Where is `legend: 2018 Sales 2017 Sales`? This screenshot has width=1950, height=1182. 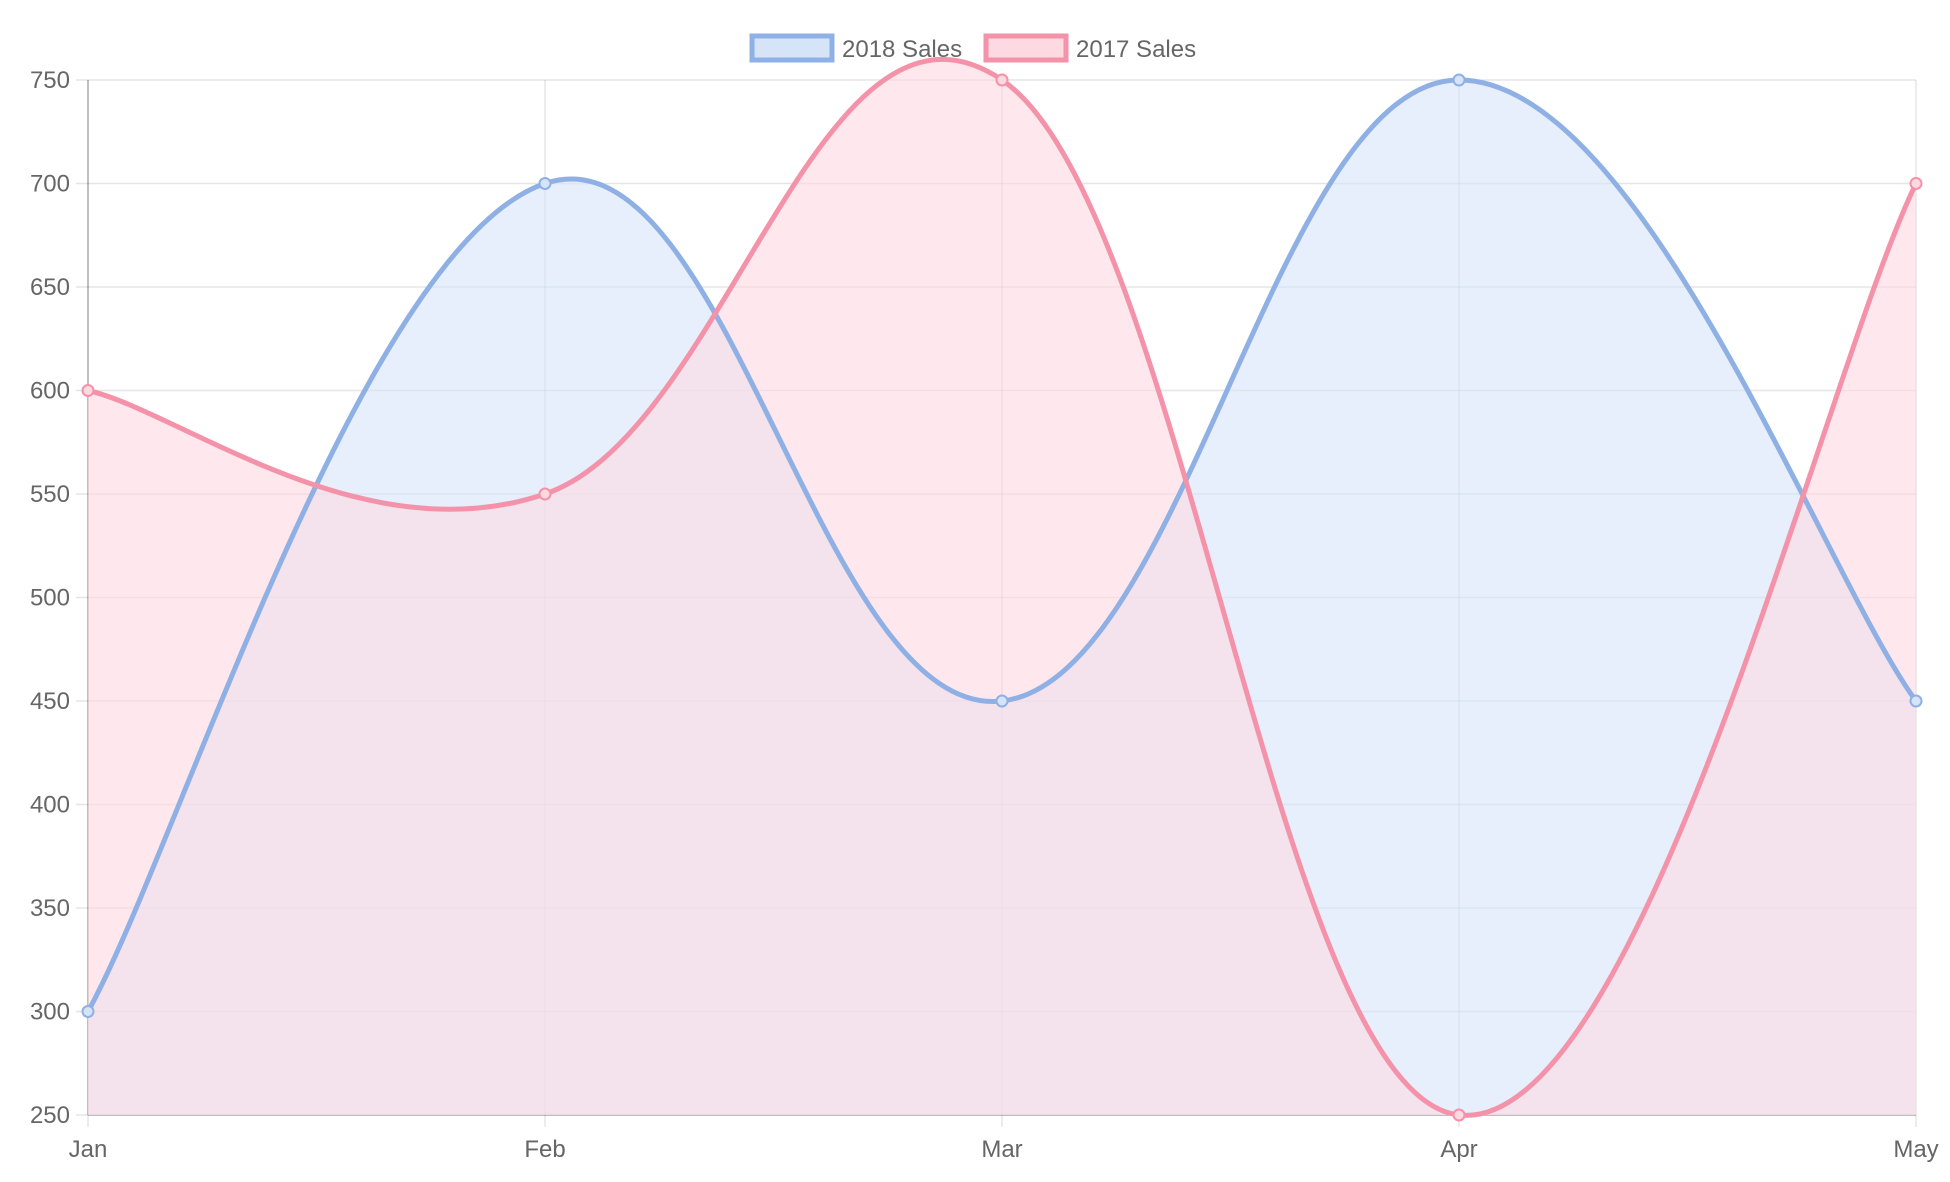
legend: 2018 Sales 2017 Sales is located at coordinates (972, 48).